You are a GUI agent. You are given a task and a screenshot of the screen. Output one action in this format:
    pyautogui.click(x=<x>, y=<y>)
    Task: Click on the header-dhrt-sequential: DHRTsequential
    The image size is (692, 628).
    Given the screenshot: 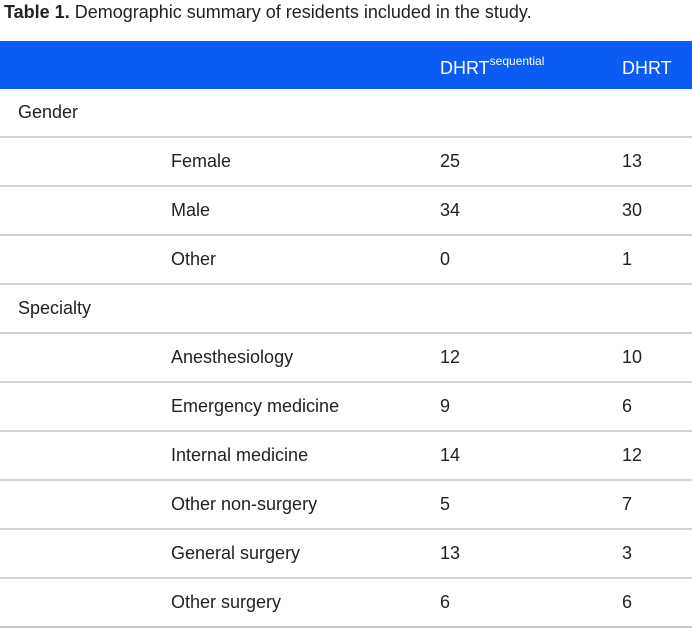 What is the action you would take?
    pyautogui.click(x=492, y=65)
    